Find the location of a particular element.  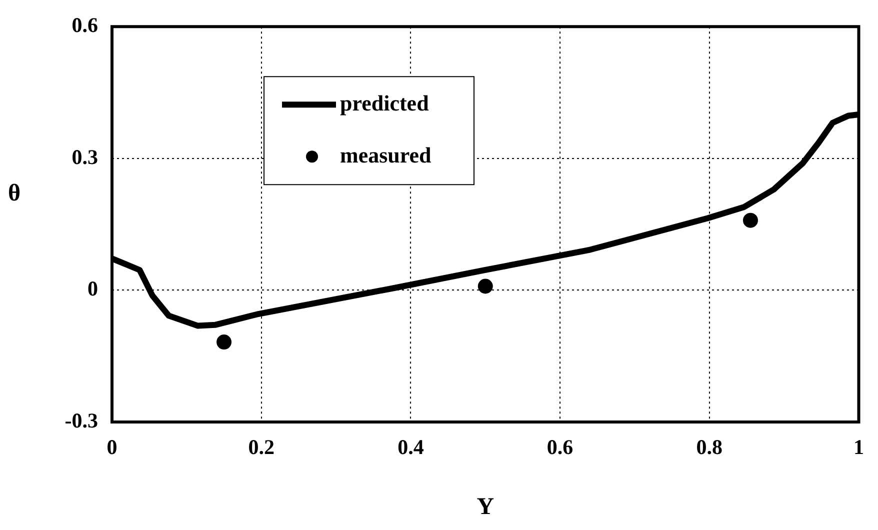

x-axis-title: Y is located at coordinates (485, 507).